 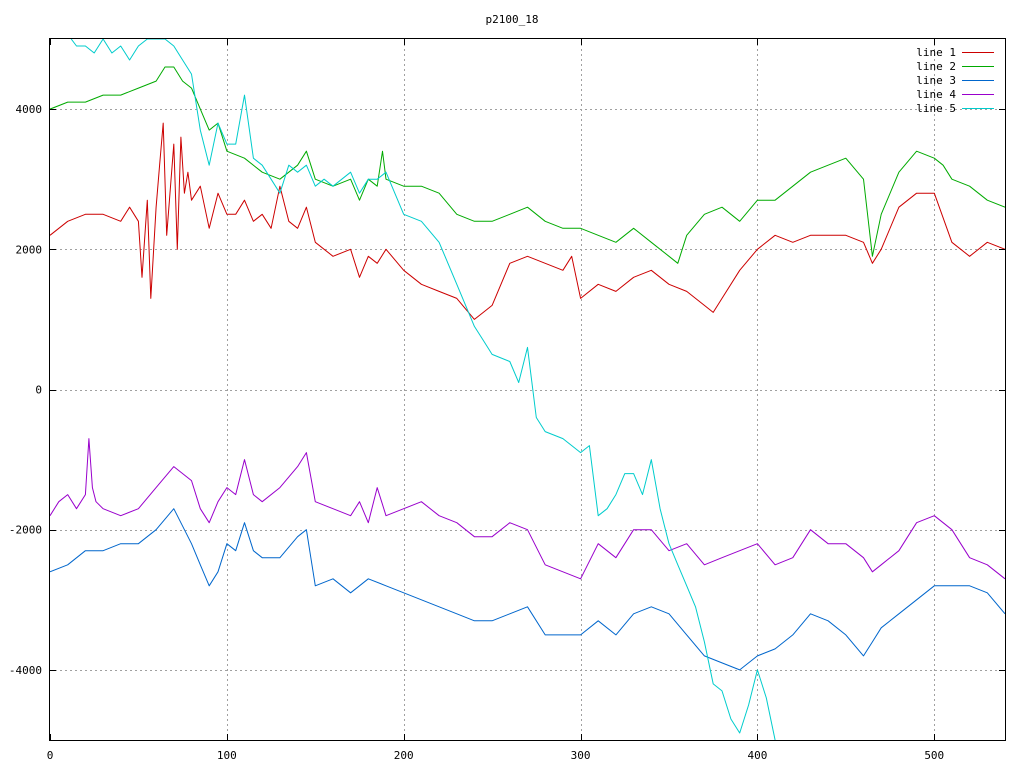 I want to click on legend-label-5: line 5, so click(x=936, y=108).